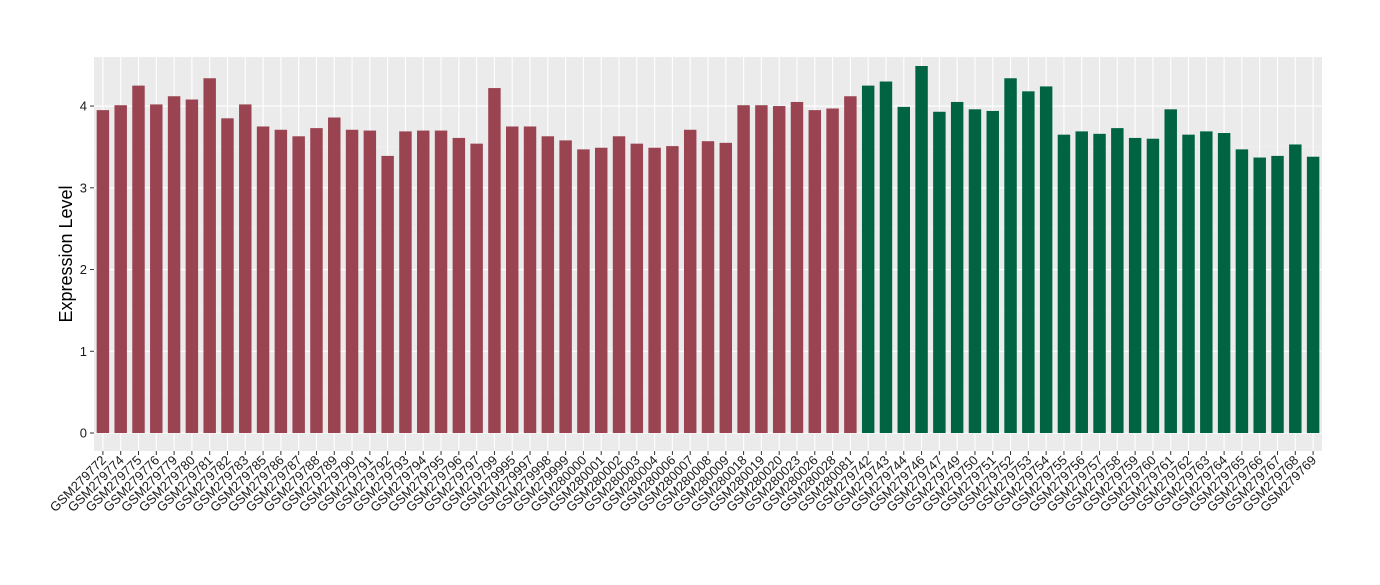  What do you see at coordinates (1188, 284) in the screenshot?
I see `bar-GSM279762` at bounding box center [1188, 284].